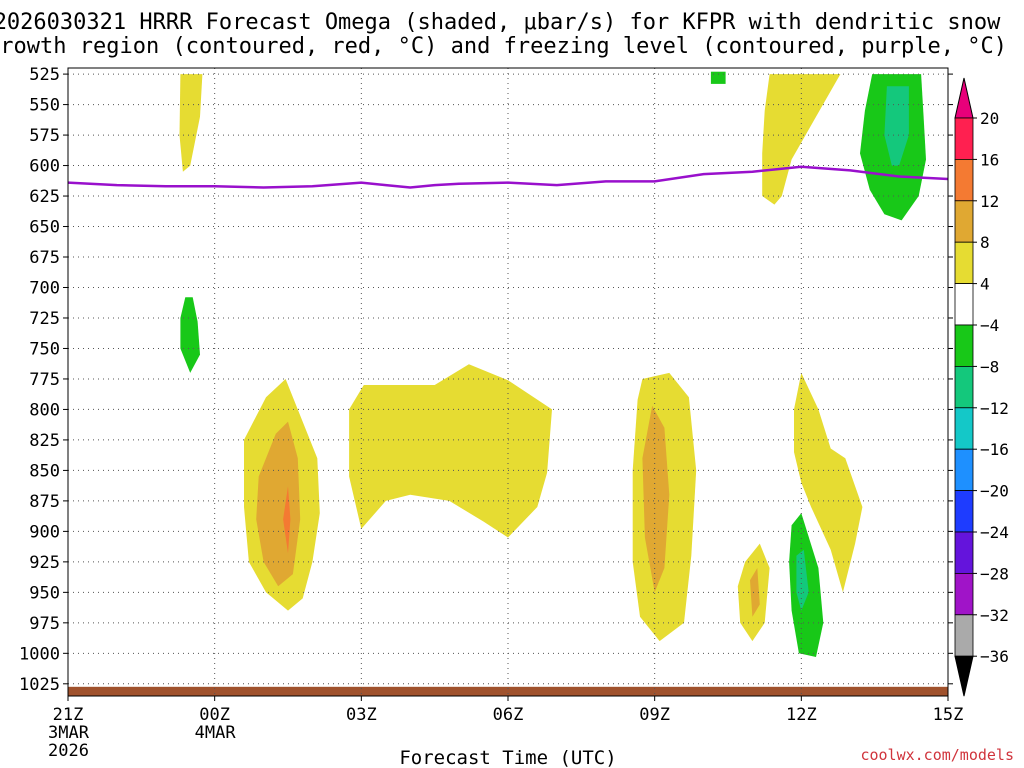 The height and width of the screenshot is (768, 1024). Describe the element at coordinates (69, 733) in the screenshot. I see `x-tick-date-21Z: 3MAR` at that location.